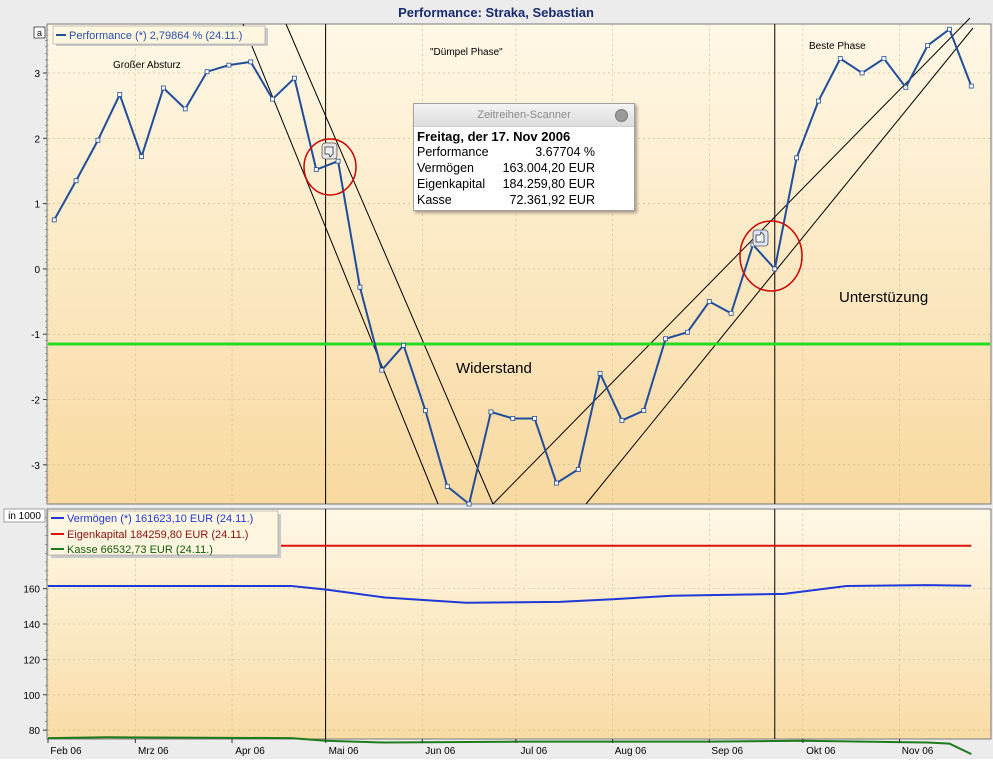 The width and height of the screenshot is (993, 764). I want to click on legend-label-vermoegen: Vermögen (*) 161623,10 EUR (24.11.), so click(160, 519).